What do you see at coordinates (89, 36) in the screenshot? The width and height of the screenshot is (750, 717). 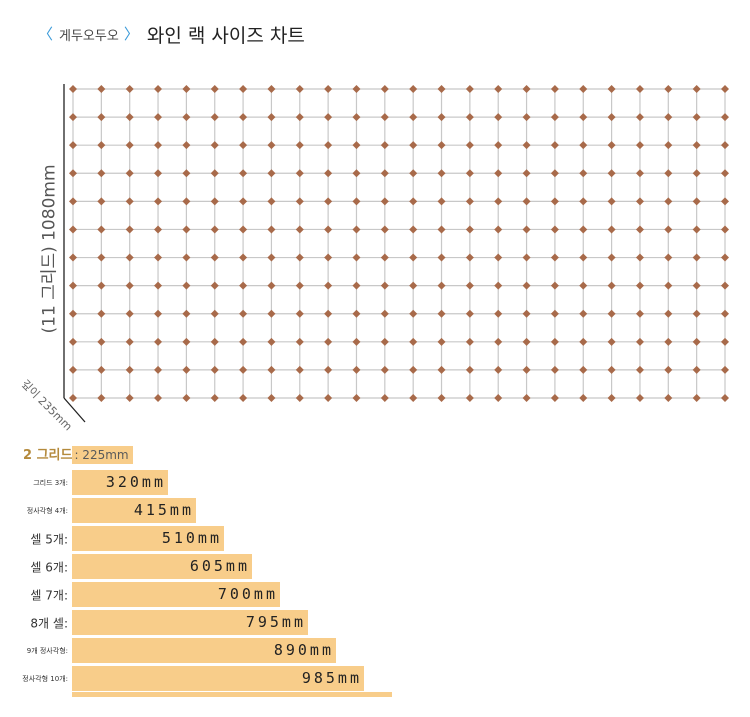 I see `brand-name: 게두오두오` at bounding box center [89, 36].